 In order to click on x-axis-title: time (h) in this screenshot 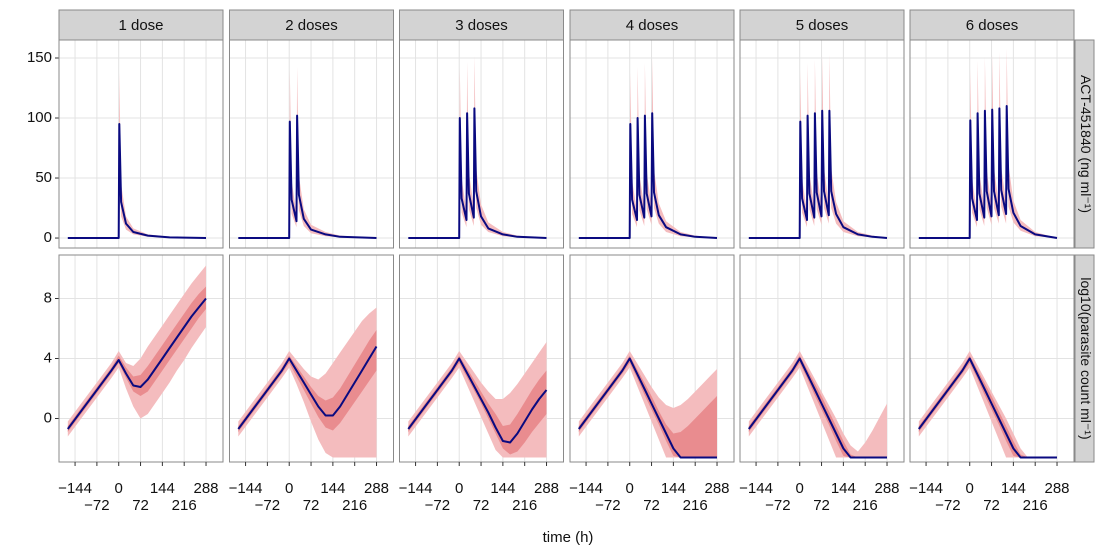, I will do `click(568, 537)`.